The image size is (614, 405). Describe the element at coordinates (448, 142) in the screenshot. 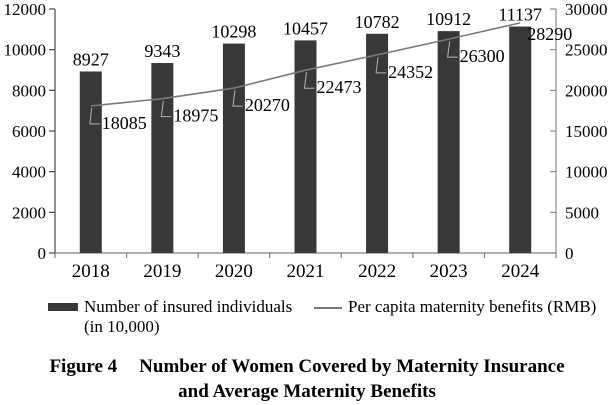

I see `bar-2023` at that location.